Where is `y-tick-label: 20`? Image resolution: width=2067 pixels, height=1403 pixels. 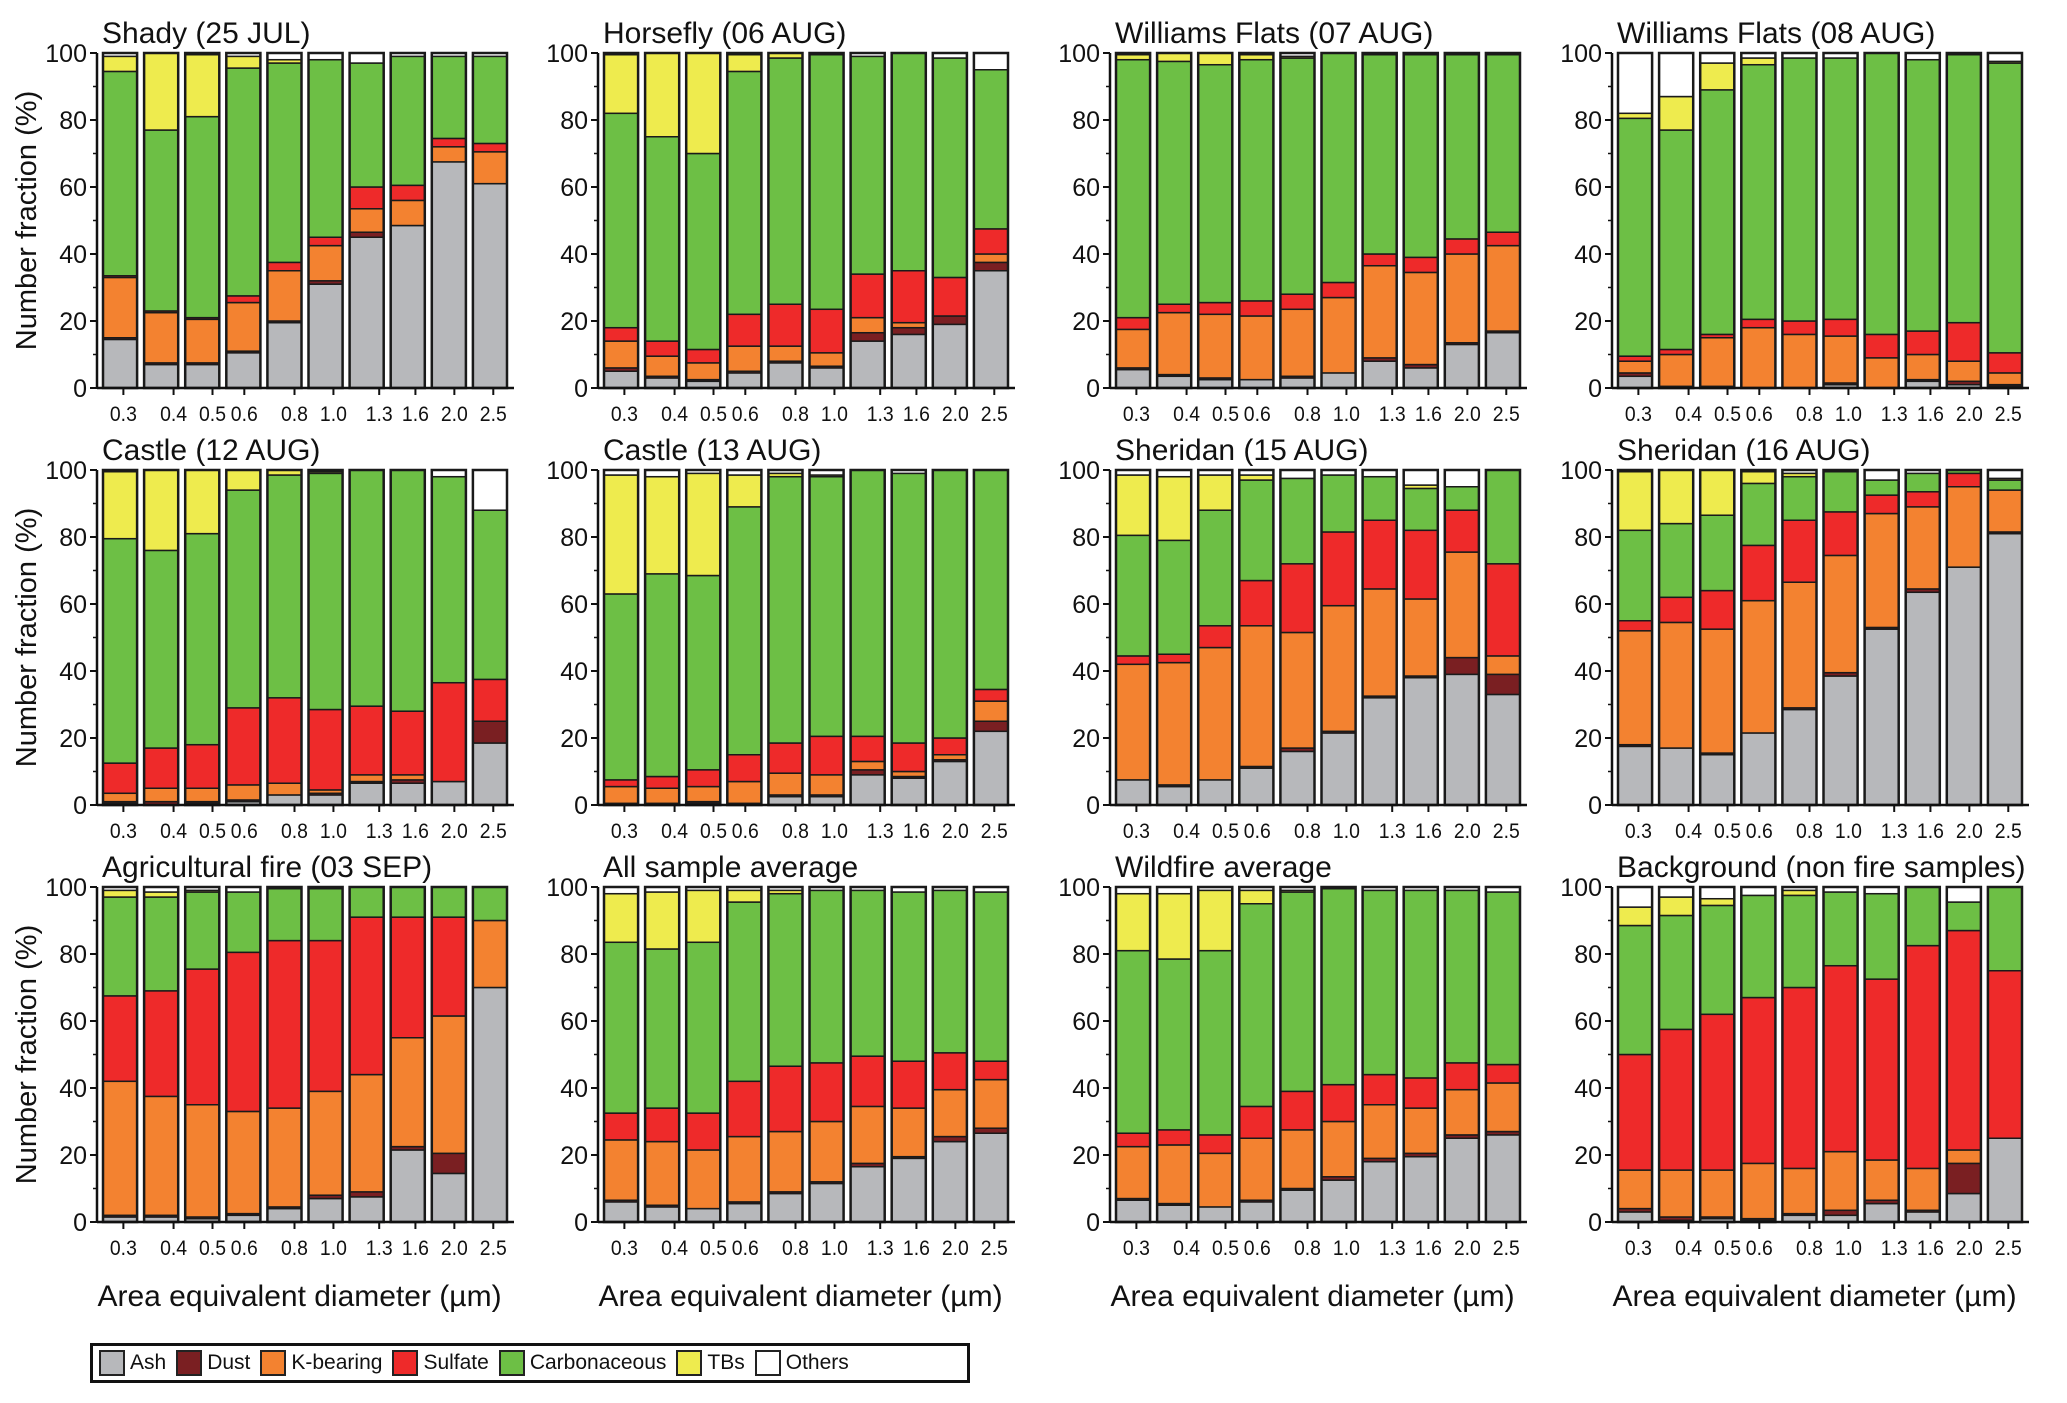
y-tick-label: 20 is located at coordinates (1086, 739).